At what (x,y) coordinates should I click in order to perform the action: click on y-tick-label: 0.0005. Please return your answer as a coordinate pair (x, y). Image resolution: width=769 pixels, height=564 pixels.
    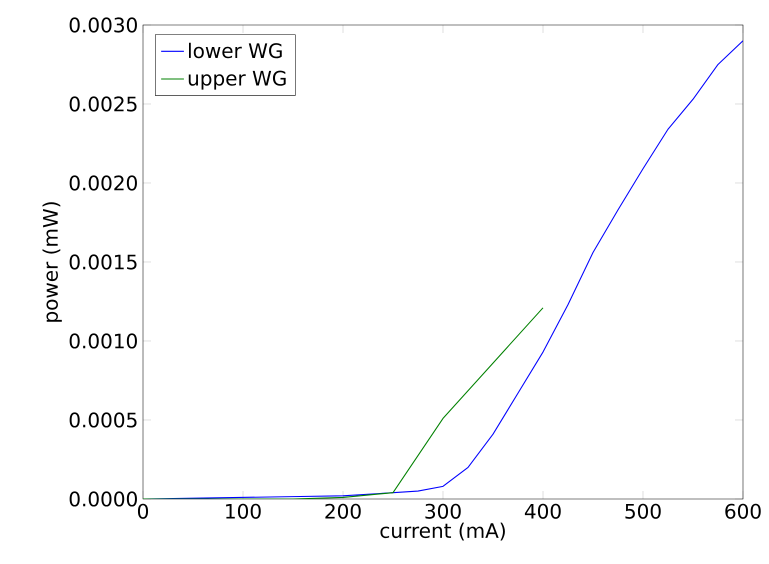
    Looking at the image, I should click on (103, 420).